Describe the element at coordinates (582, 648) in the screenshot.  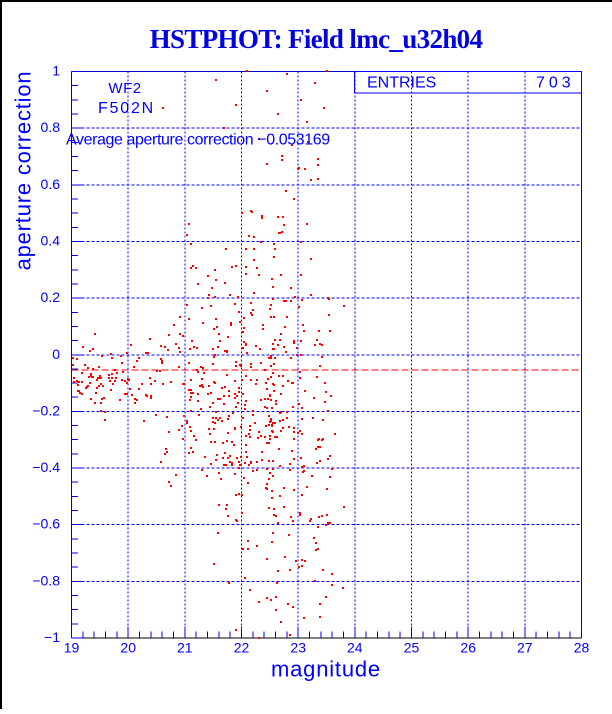
I see `svg-text: 28` at that location.